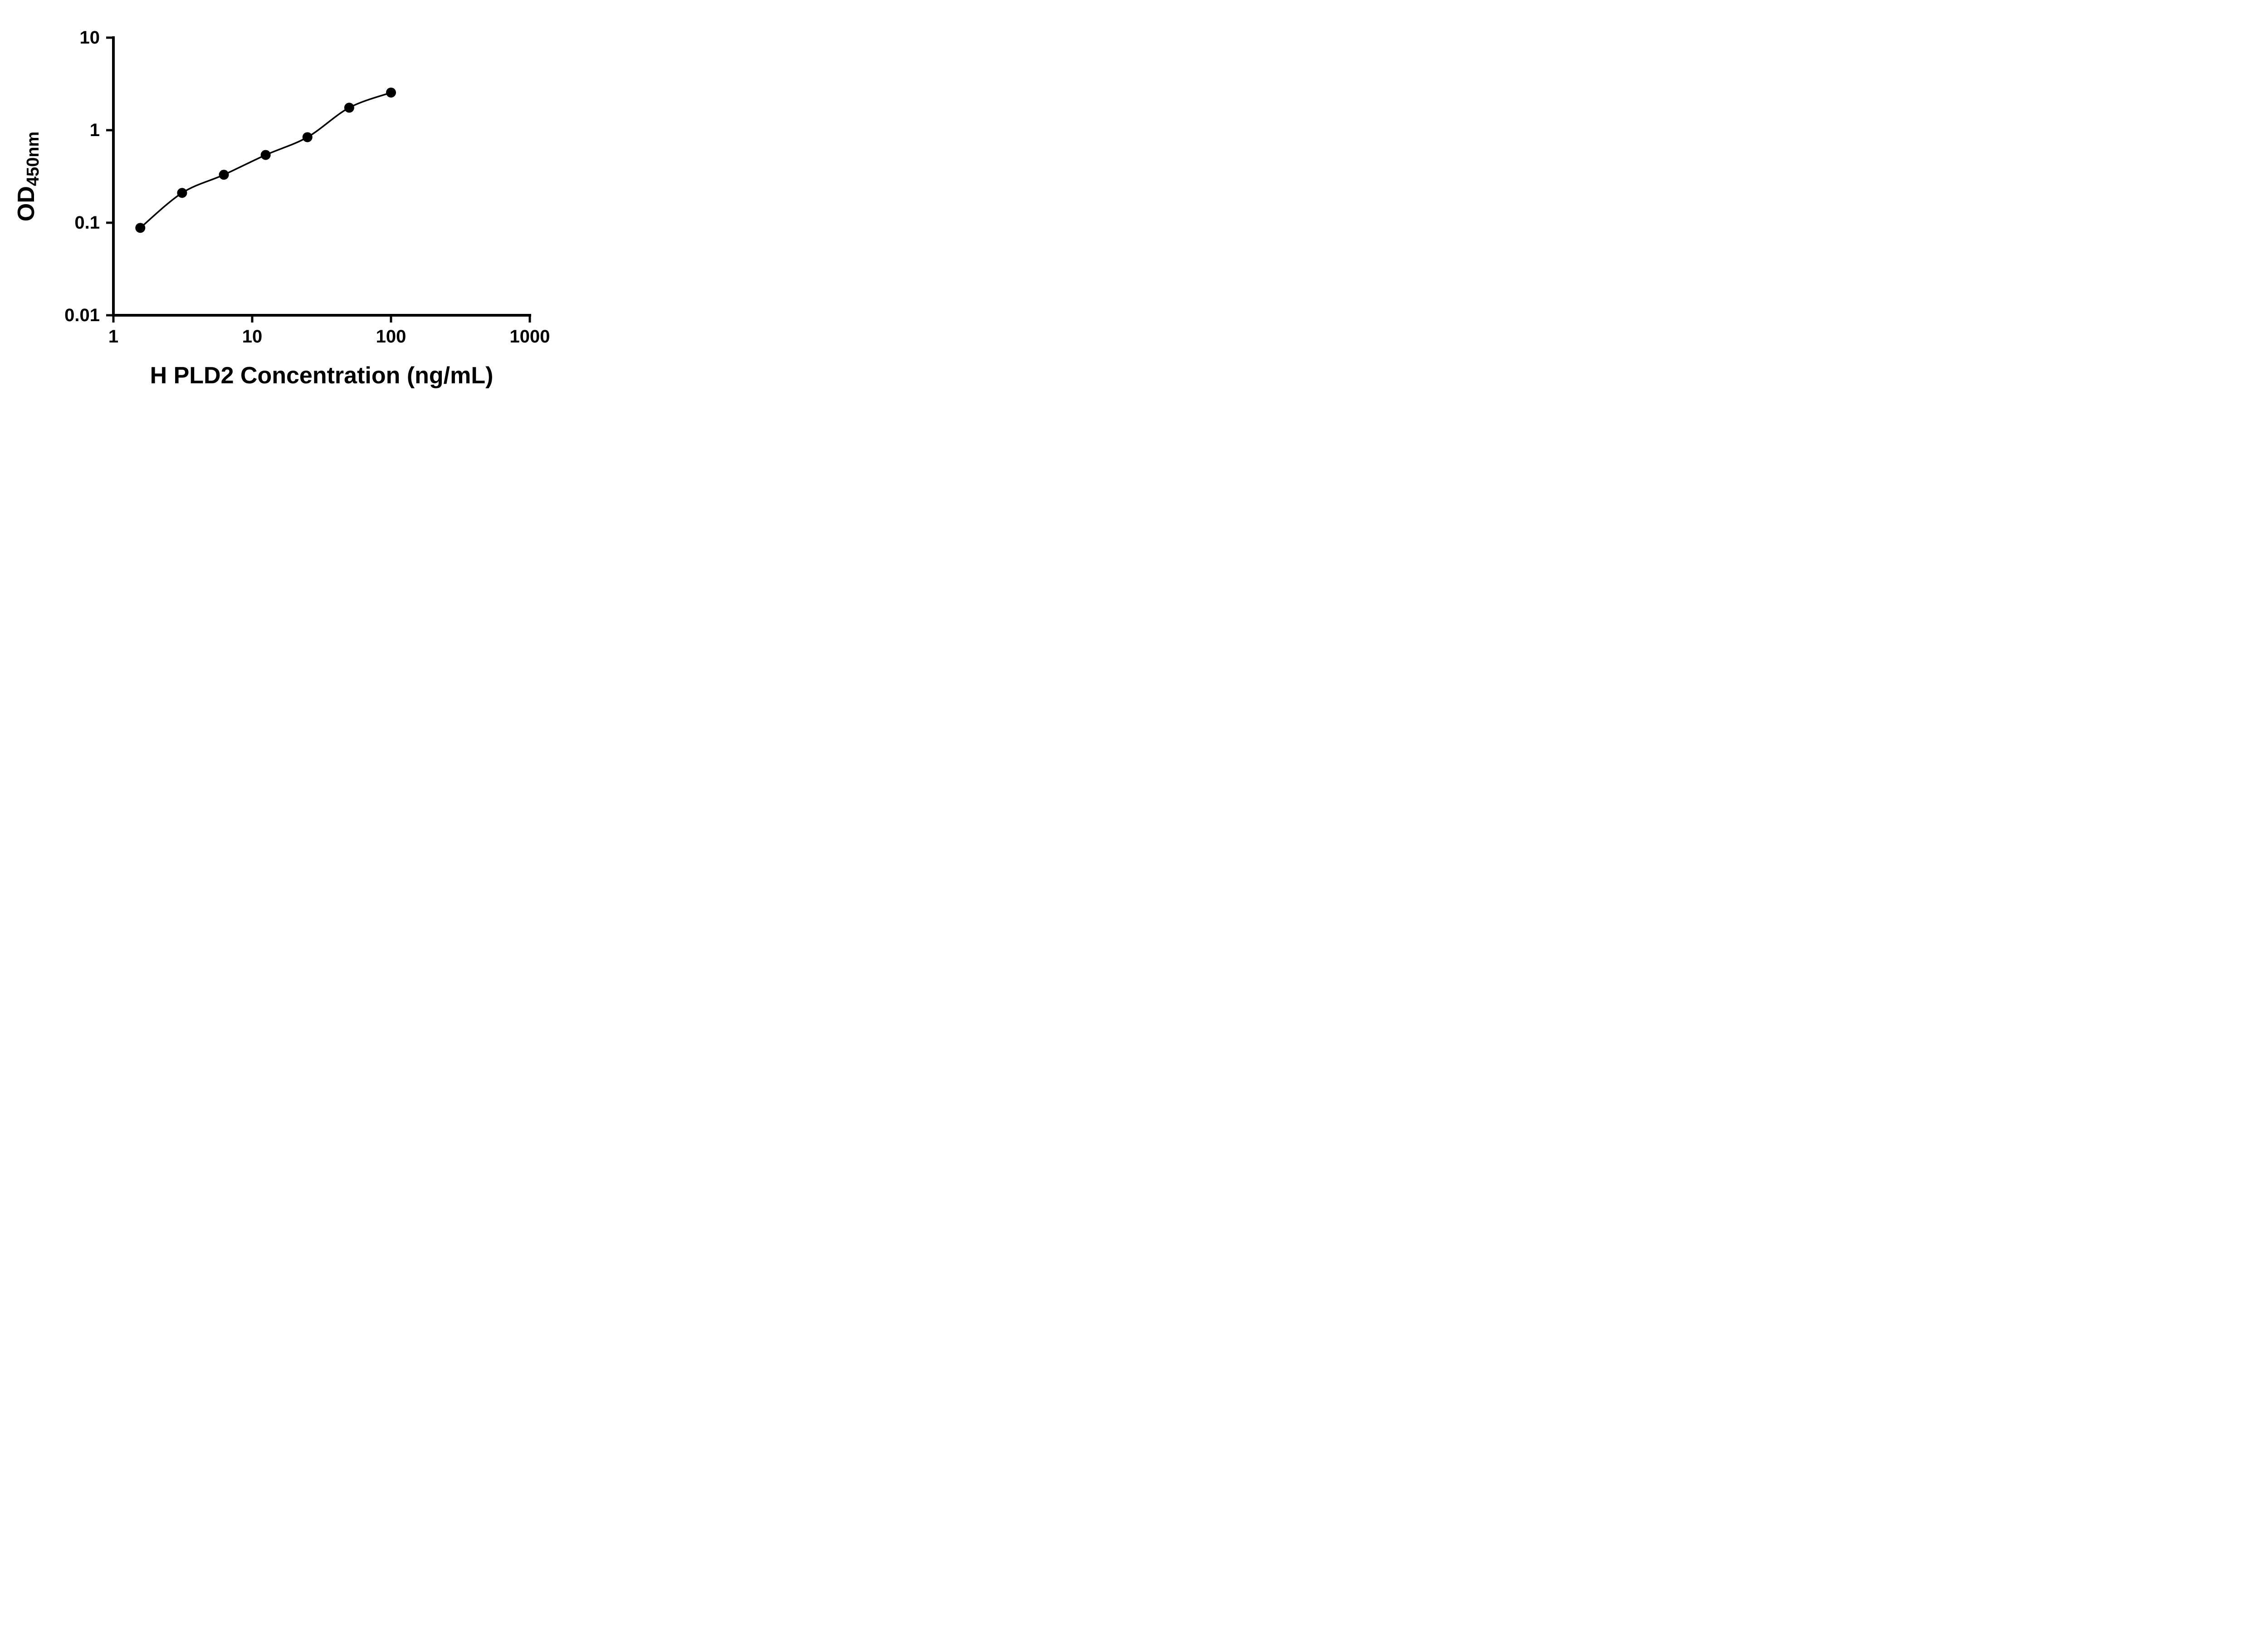 The image size is (2268, 1633). I want to click on chart-plot-area: 1 10 100 1000 0.01 0.1 1 10, so click(307, 187).